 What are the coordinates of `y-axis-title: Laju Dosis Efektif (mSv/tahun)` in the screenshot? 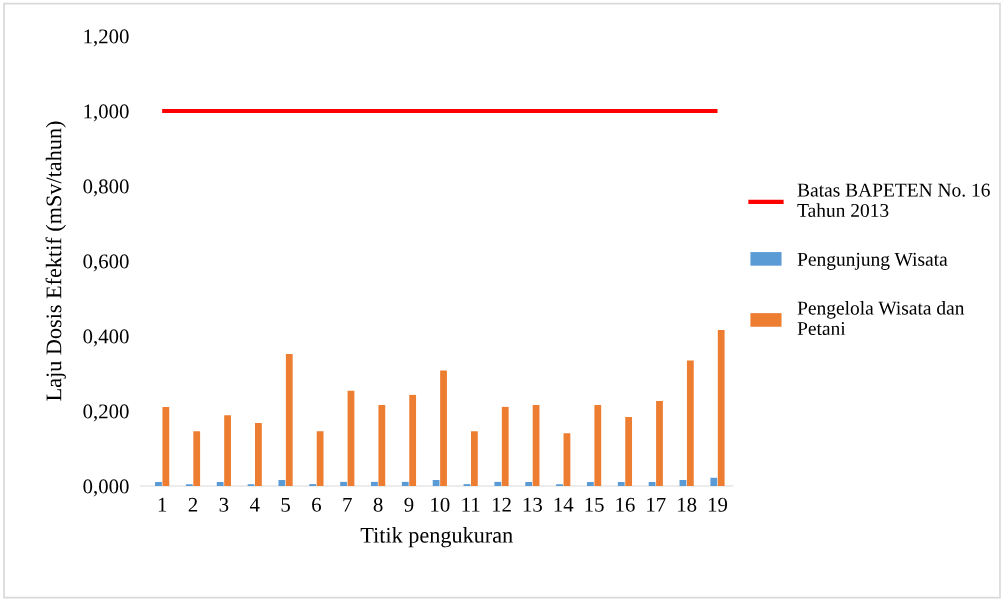 It's located at (55, 261).